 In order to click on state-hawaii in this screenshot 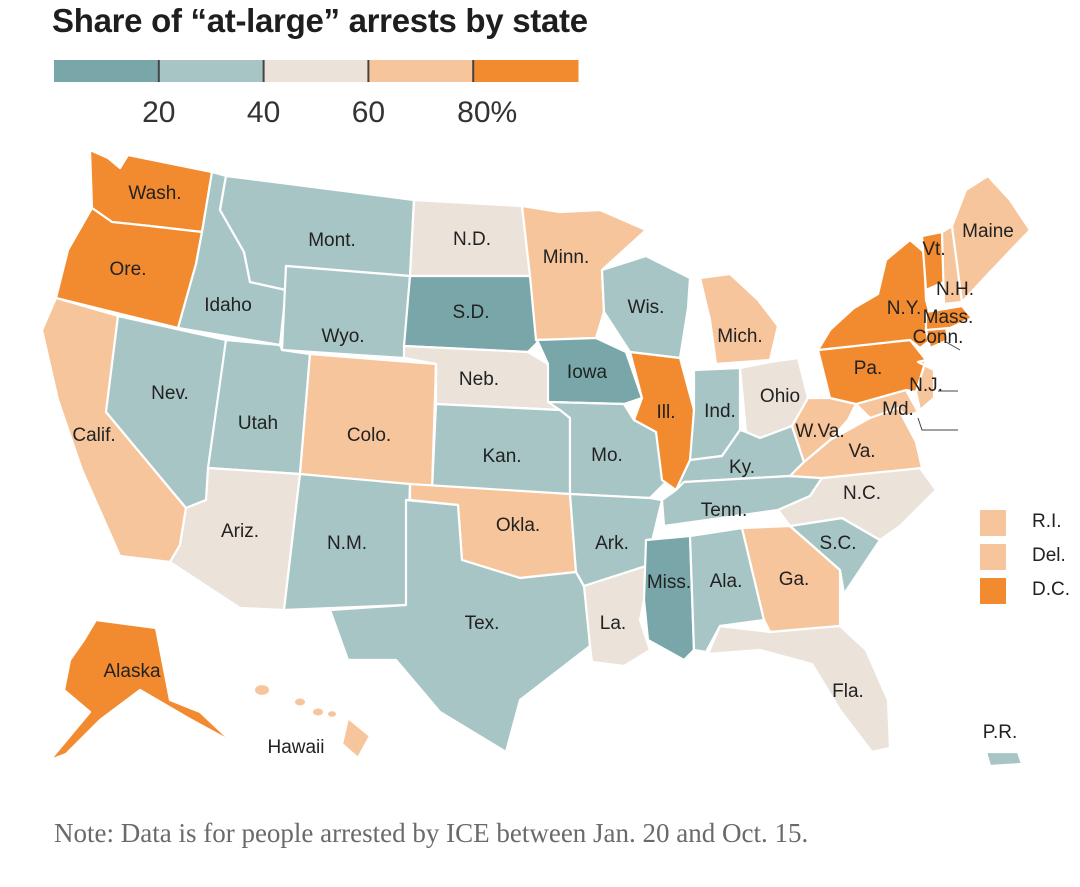, I will do `click(356, 738)`.